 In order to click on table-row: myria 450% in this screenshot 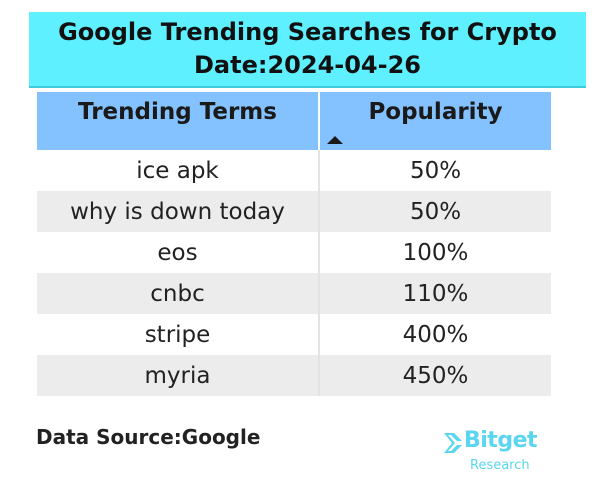, I will do `click(294, 375)`.